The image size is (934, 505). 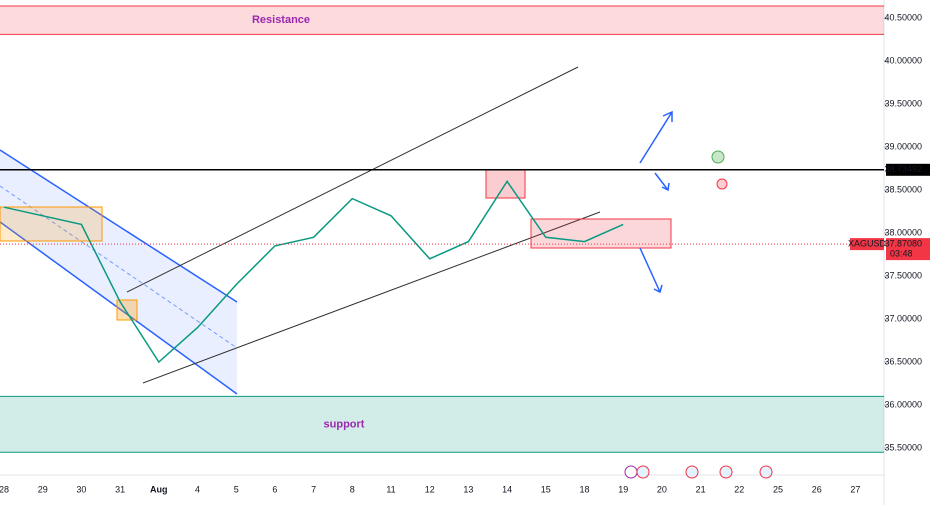 I want to click on y-tick-label: 39.50000, so click(x=903, y=103).